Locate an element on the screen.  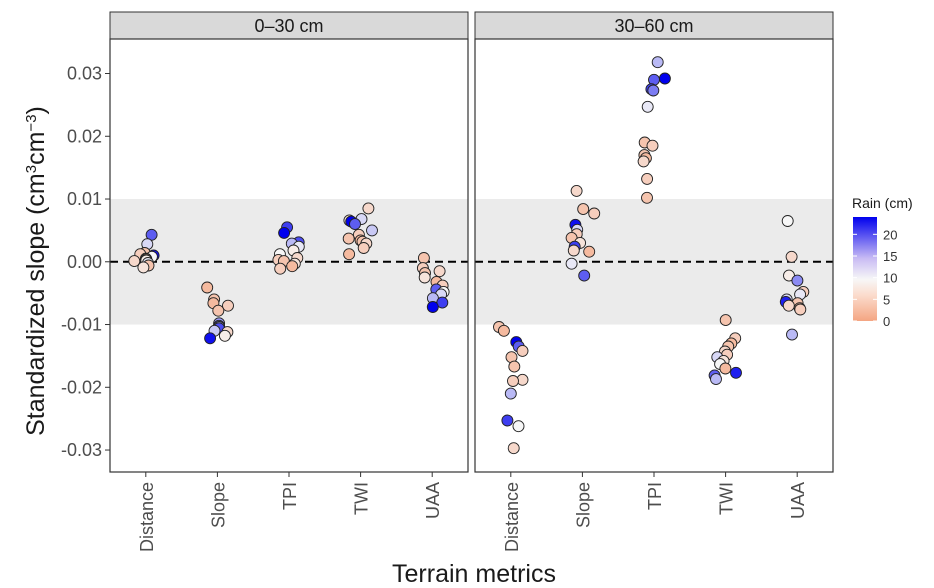
y-tick-label: -0.01 is located at coordinates (81, 325).